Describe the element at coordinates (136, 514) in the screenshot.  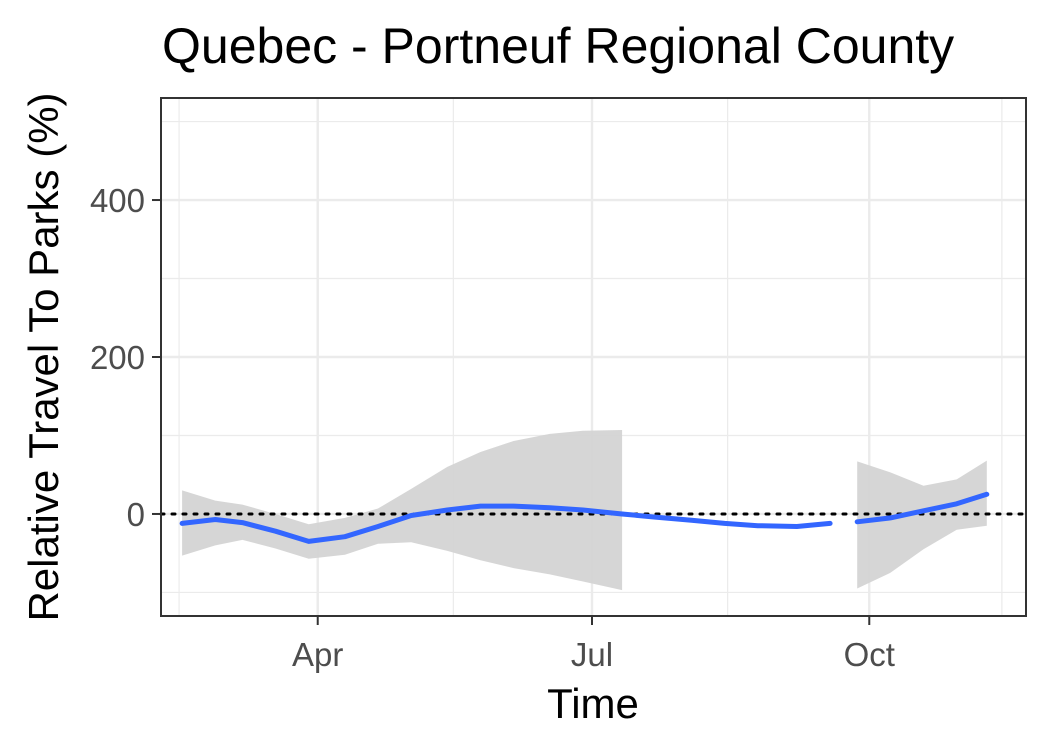
I see `y-tick-label: 0` at that location.